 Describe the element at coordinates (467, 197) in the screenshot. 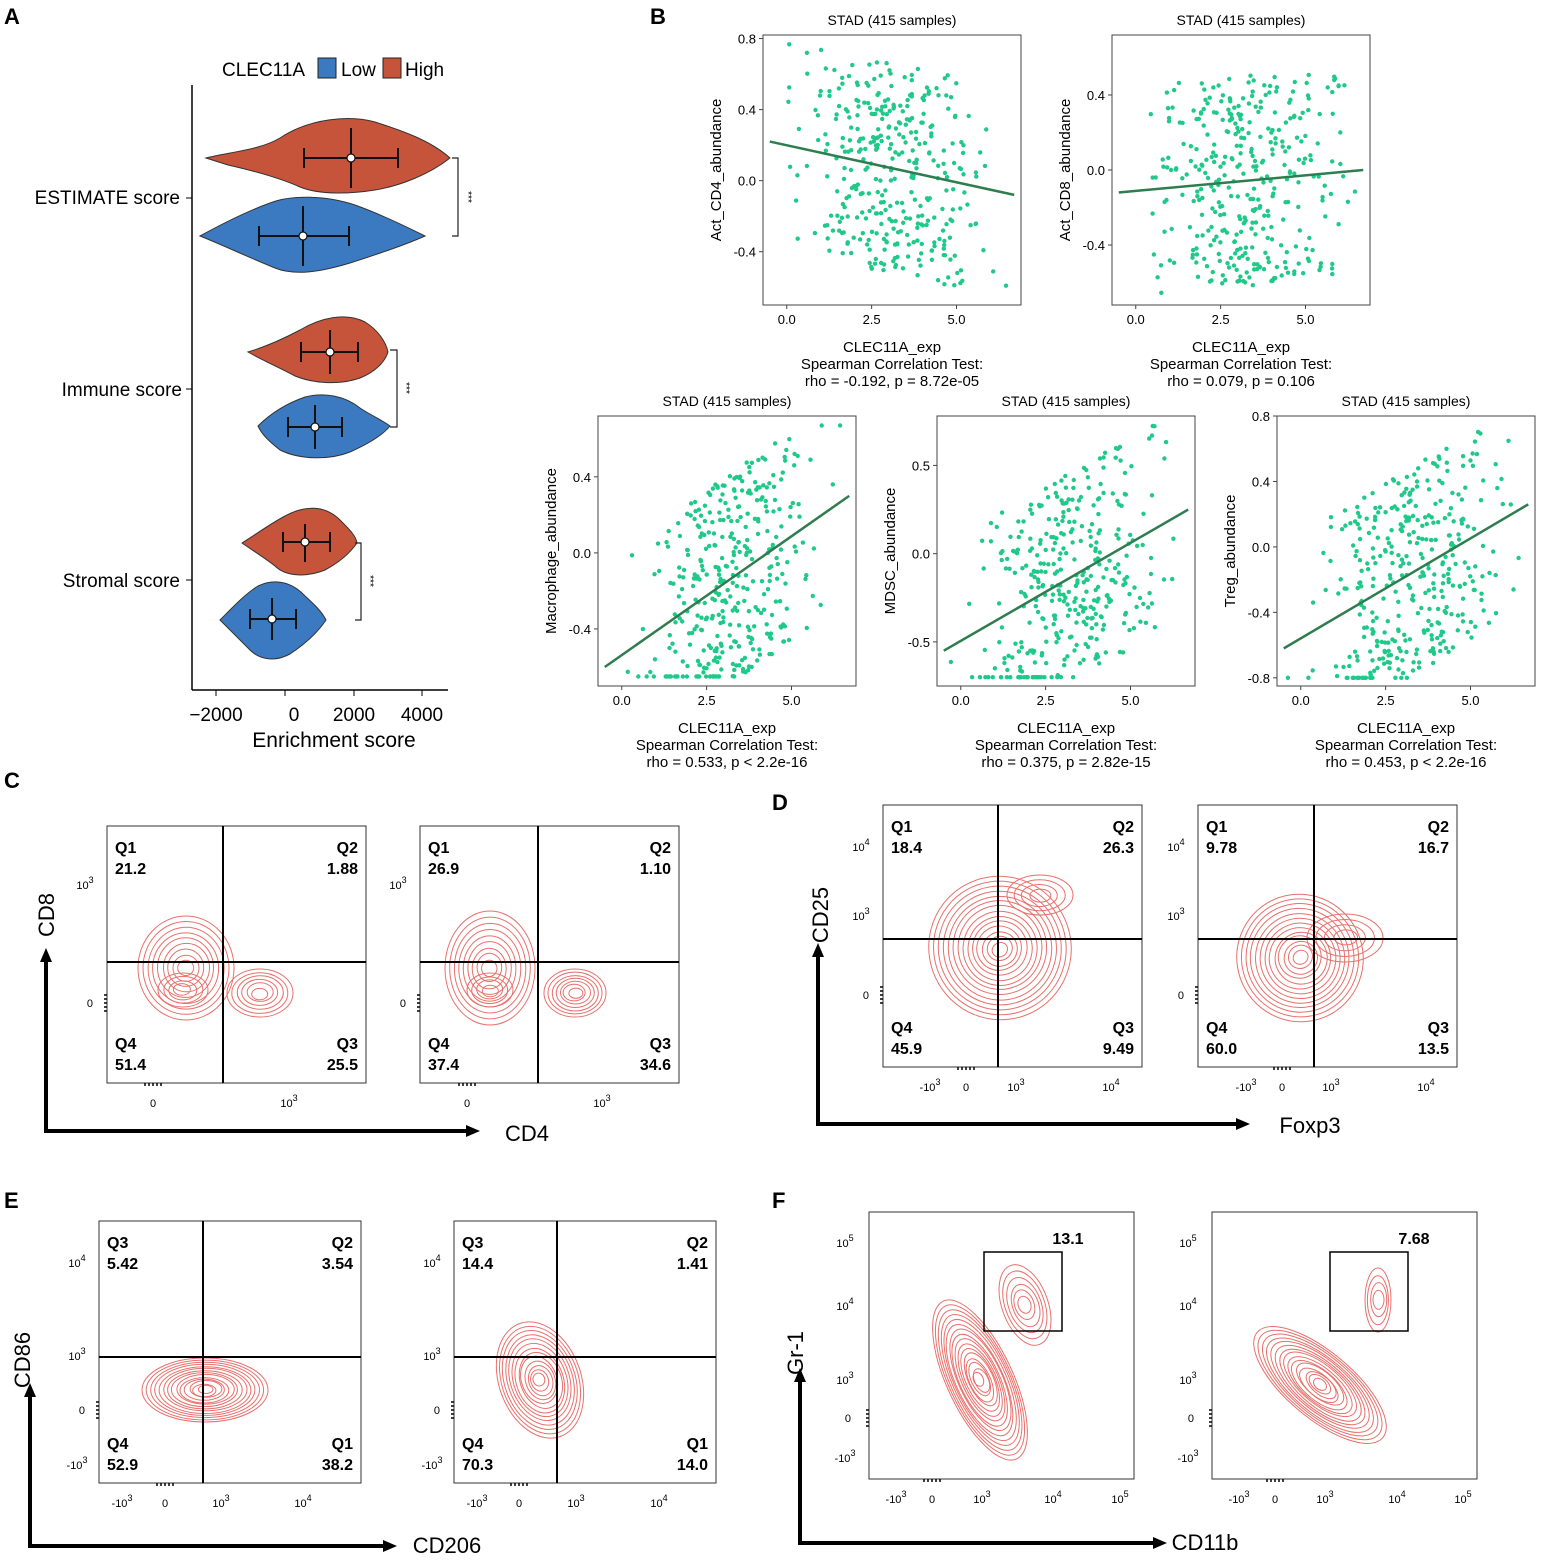

I see `significance-estimate: ***` at that location.